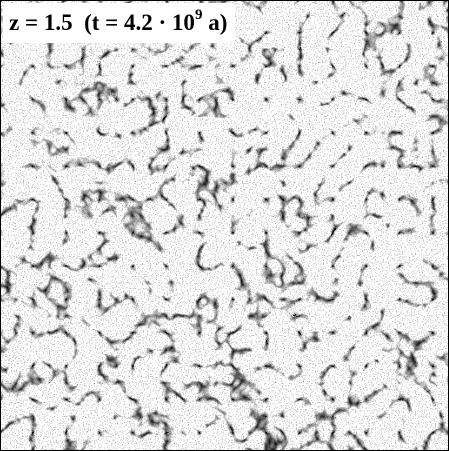 This screenshot has width=449, height=451. What do you see at coordinates (41, 22) in the screenshot?
I see `redshift-text: z = 1.5` at bounding box center [41, 22].